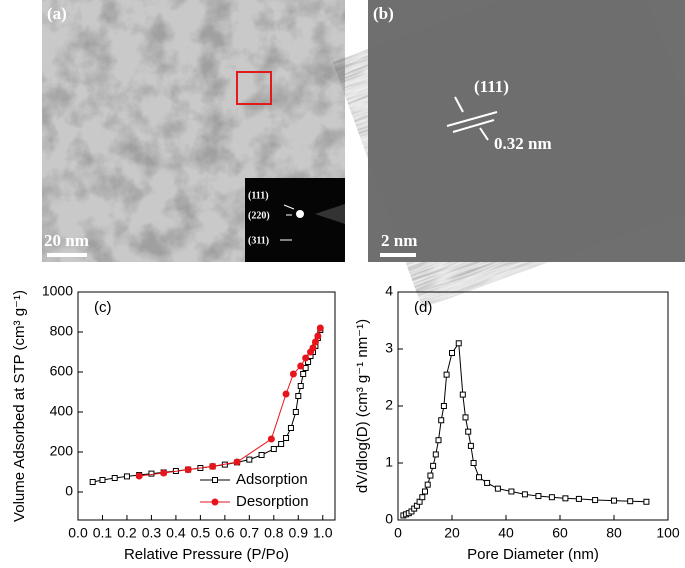 This screenshot has width=685, height=568. Describe the element at coordinates (399, 240) in the screenshot. I see `scale-bar-label: 2 nm` at that location.